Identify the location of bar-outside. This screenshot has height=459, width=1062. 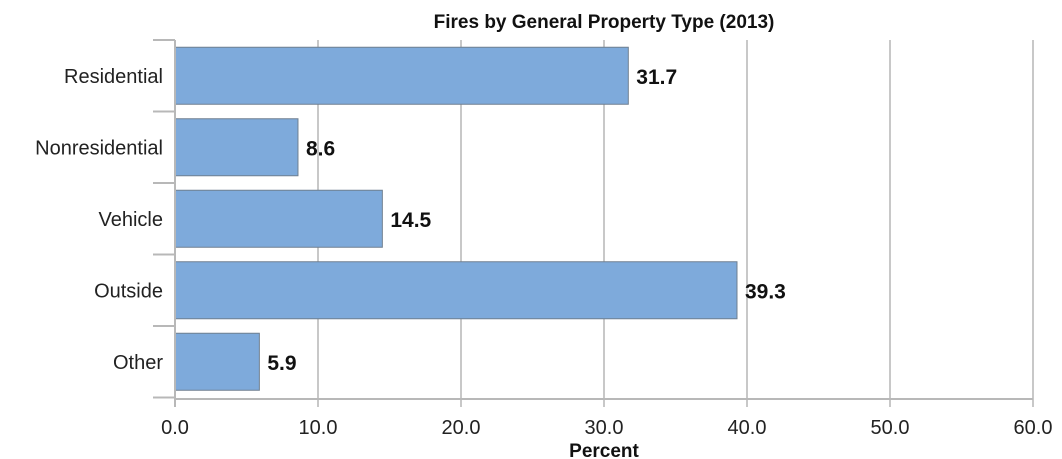
(456, 290).